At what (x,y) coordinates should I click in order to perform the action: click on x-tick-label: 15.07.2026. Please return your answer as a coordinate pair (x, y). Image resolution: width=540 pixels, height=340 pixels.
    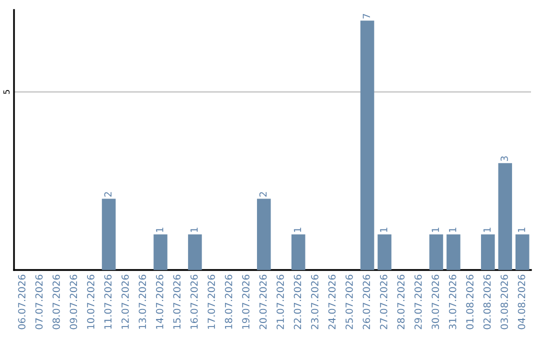
    Looking at the image, I should click on (177, 301).